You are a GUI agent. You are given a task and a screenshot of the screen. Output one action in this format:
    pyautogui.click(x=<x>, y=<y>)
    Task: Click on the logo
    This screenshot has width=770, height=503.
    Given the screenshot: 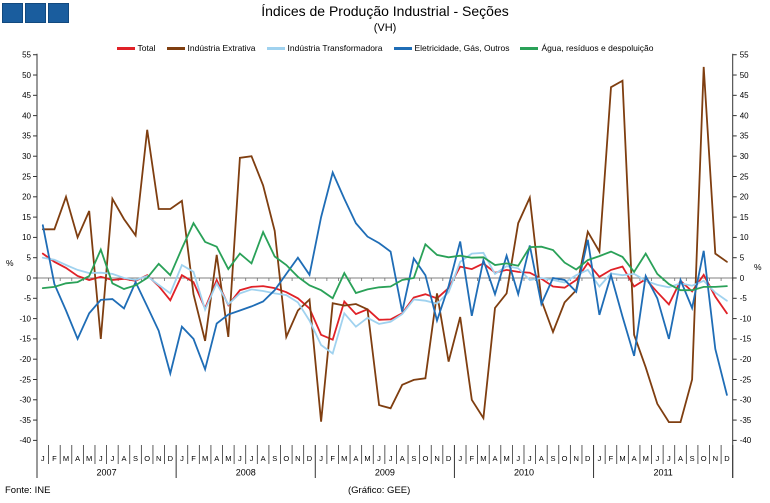 What is the action you would take?
    pyautogui.click(x=35, y=13)
    